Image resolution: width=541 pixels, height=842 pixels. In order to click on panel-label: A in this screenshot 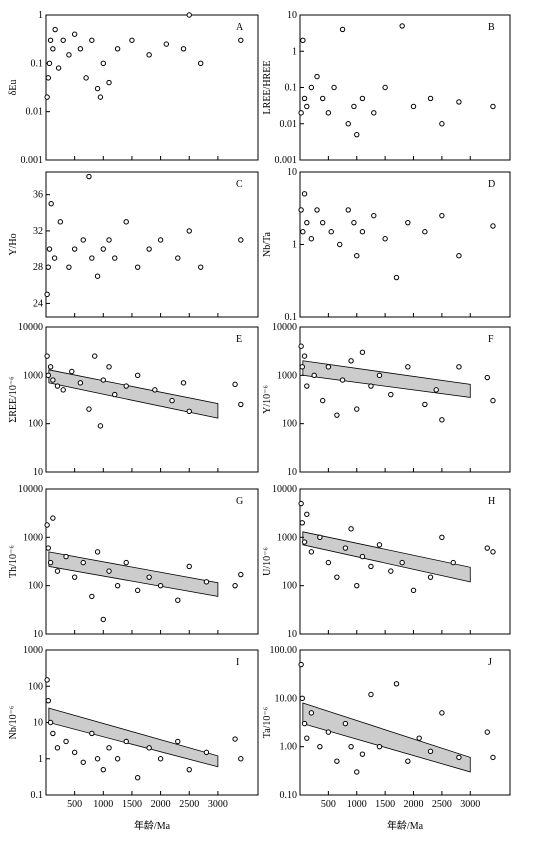, I will do `click(240, 27)`.